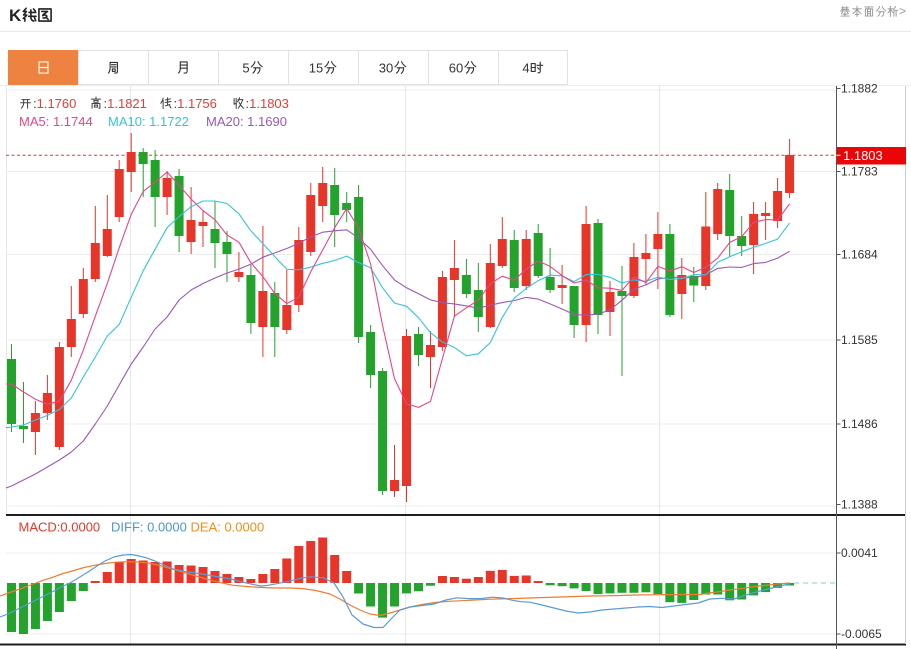  Describe the element at coordinates (456, 68) in the screenshot. I see `svg-text: 60` at that location.